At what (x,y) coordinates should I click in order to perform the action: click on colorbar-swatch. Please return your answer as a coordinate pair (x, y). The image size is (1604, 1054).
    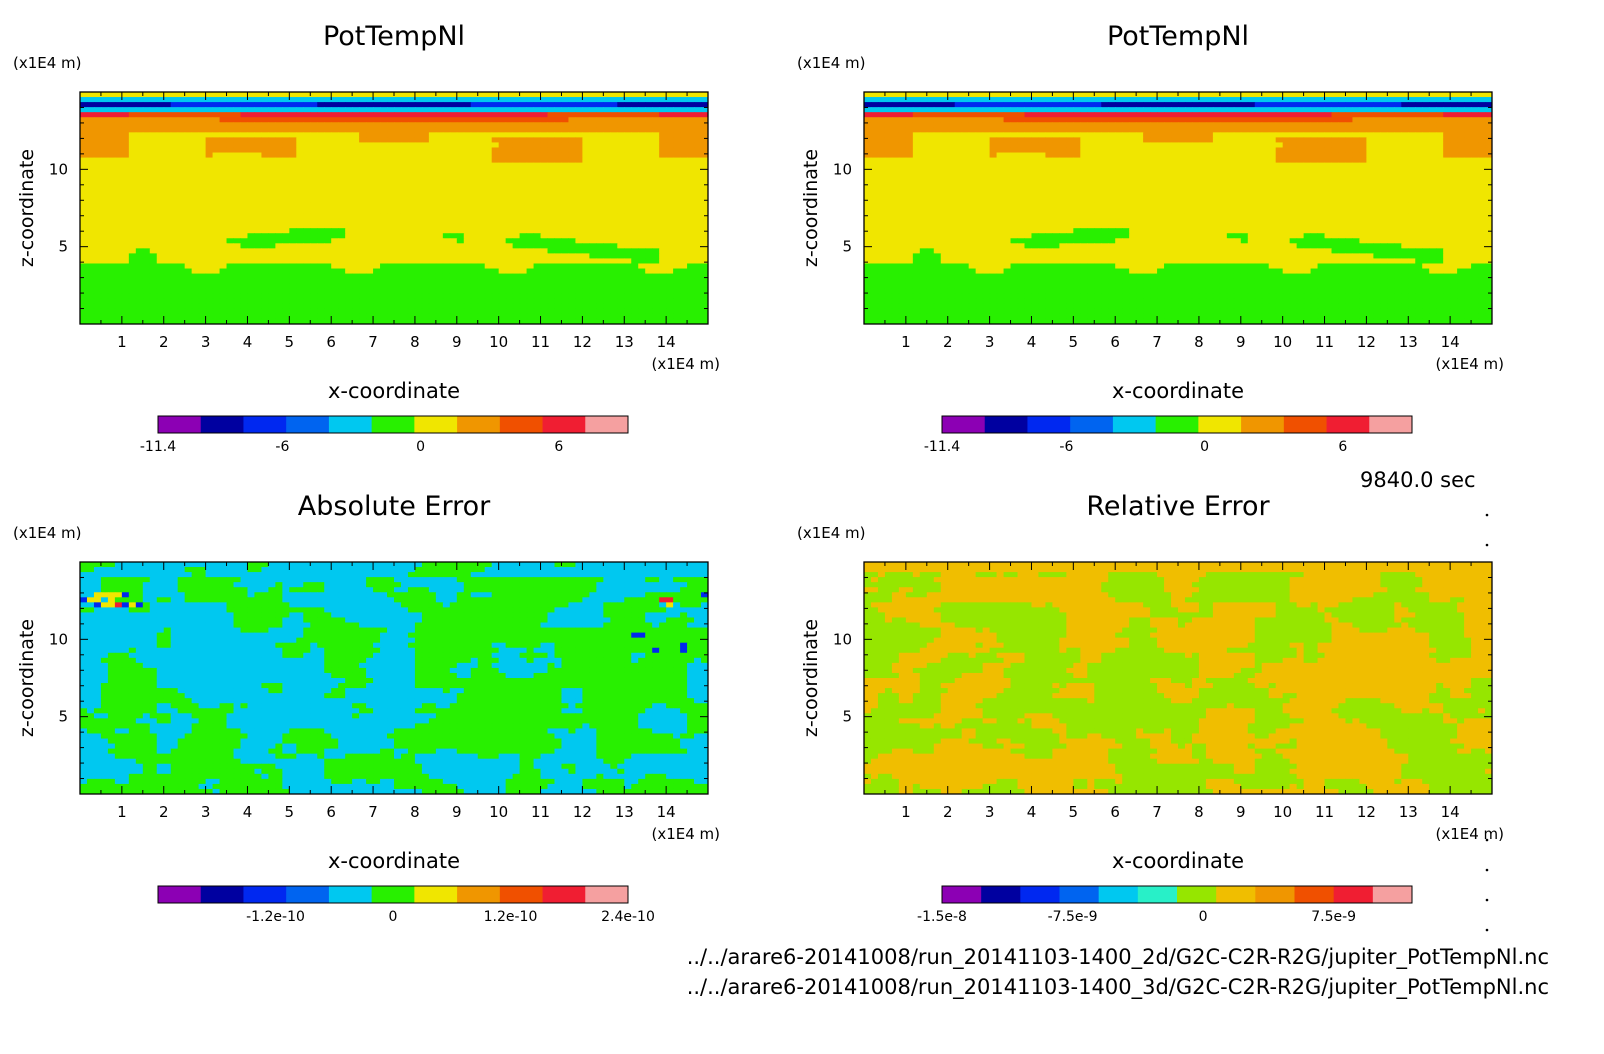
    Looking at the image, I should click on (308, 424).